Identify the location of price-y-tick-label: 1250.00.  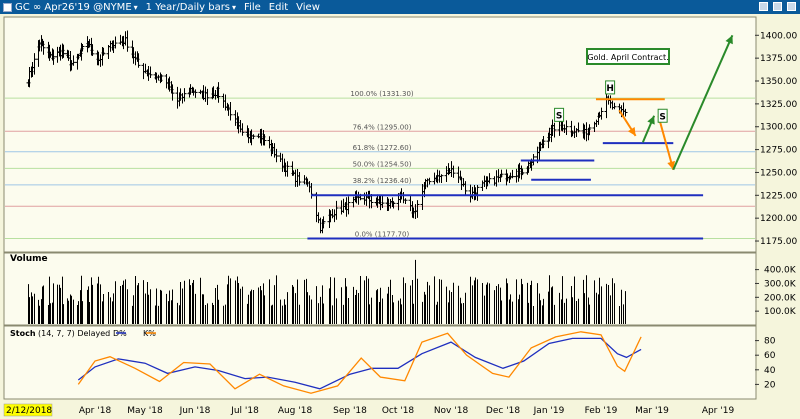
(778, 173).